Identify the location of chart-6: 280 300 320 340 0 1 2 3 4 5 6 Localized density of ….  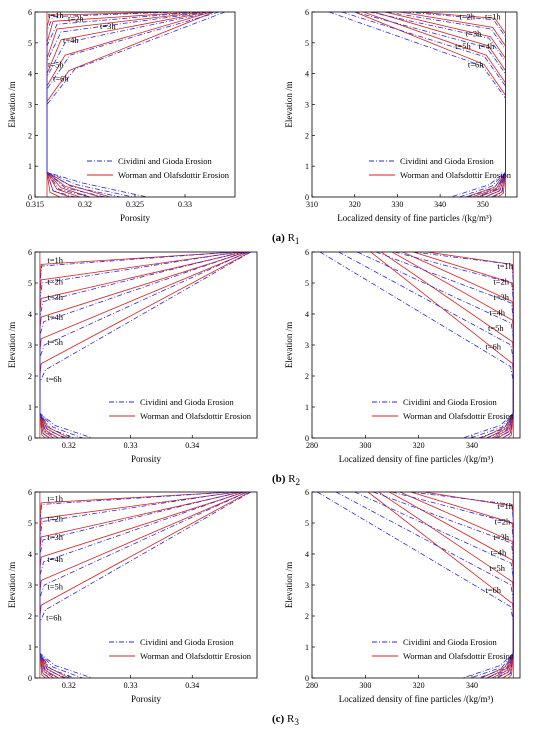
(402, 596).